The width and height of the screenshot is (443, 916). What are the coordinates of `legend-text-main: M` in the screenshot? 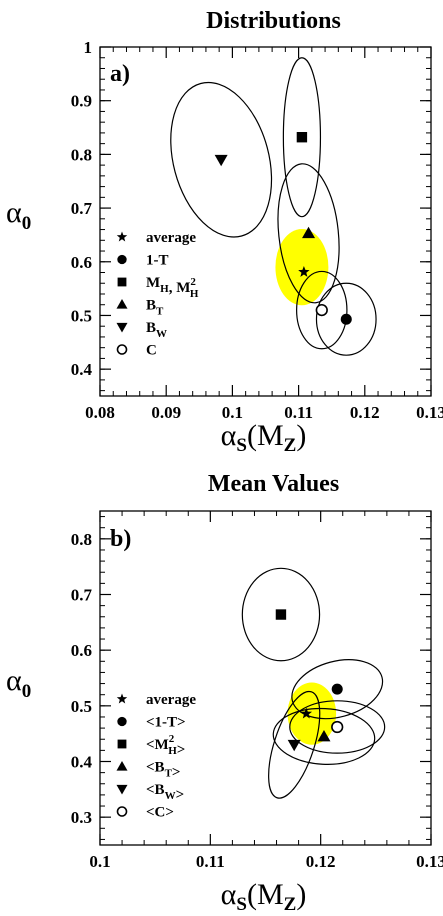 It's located at (153, 283).